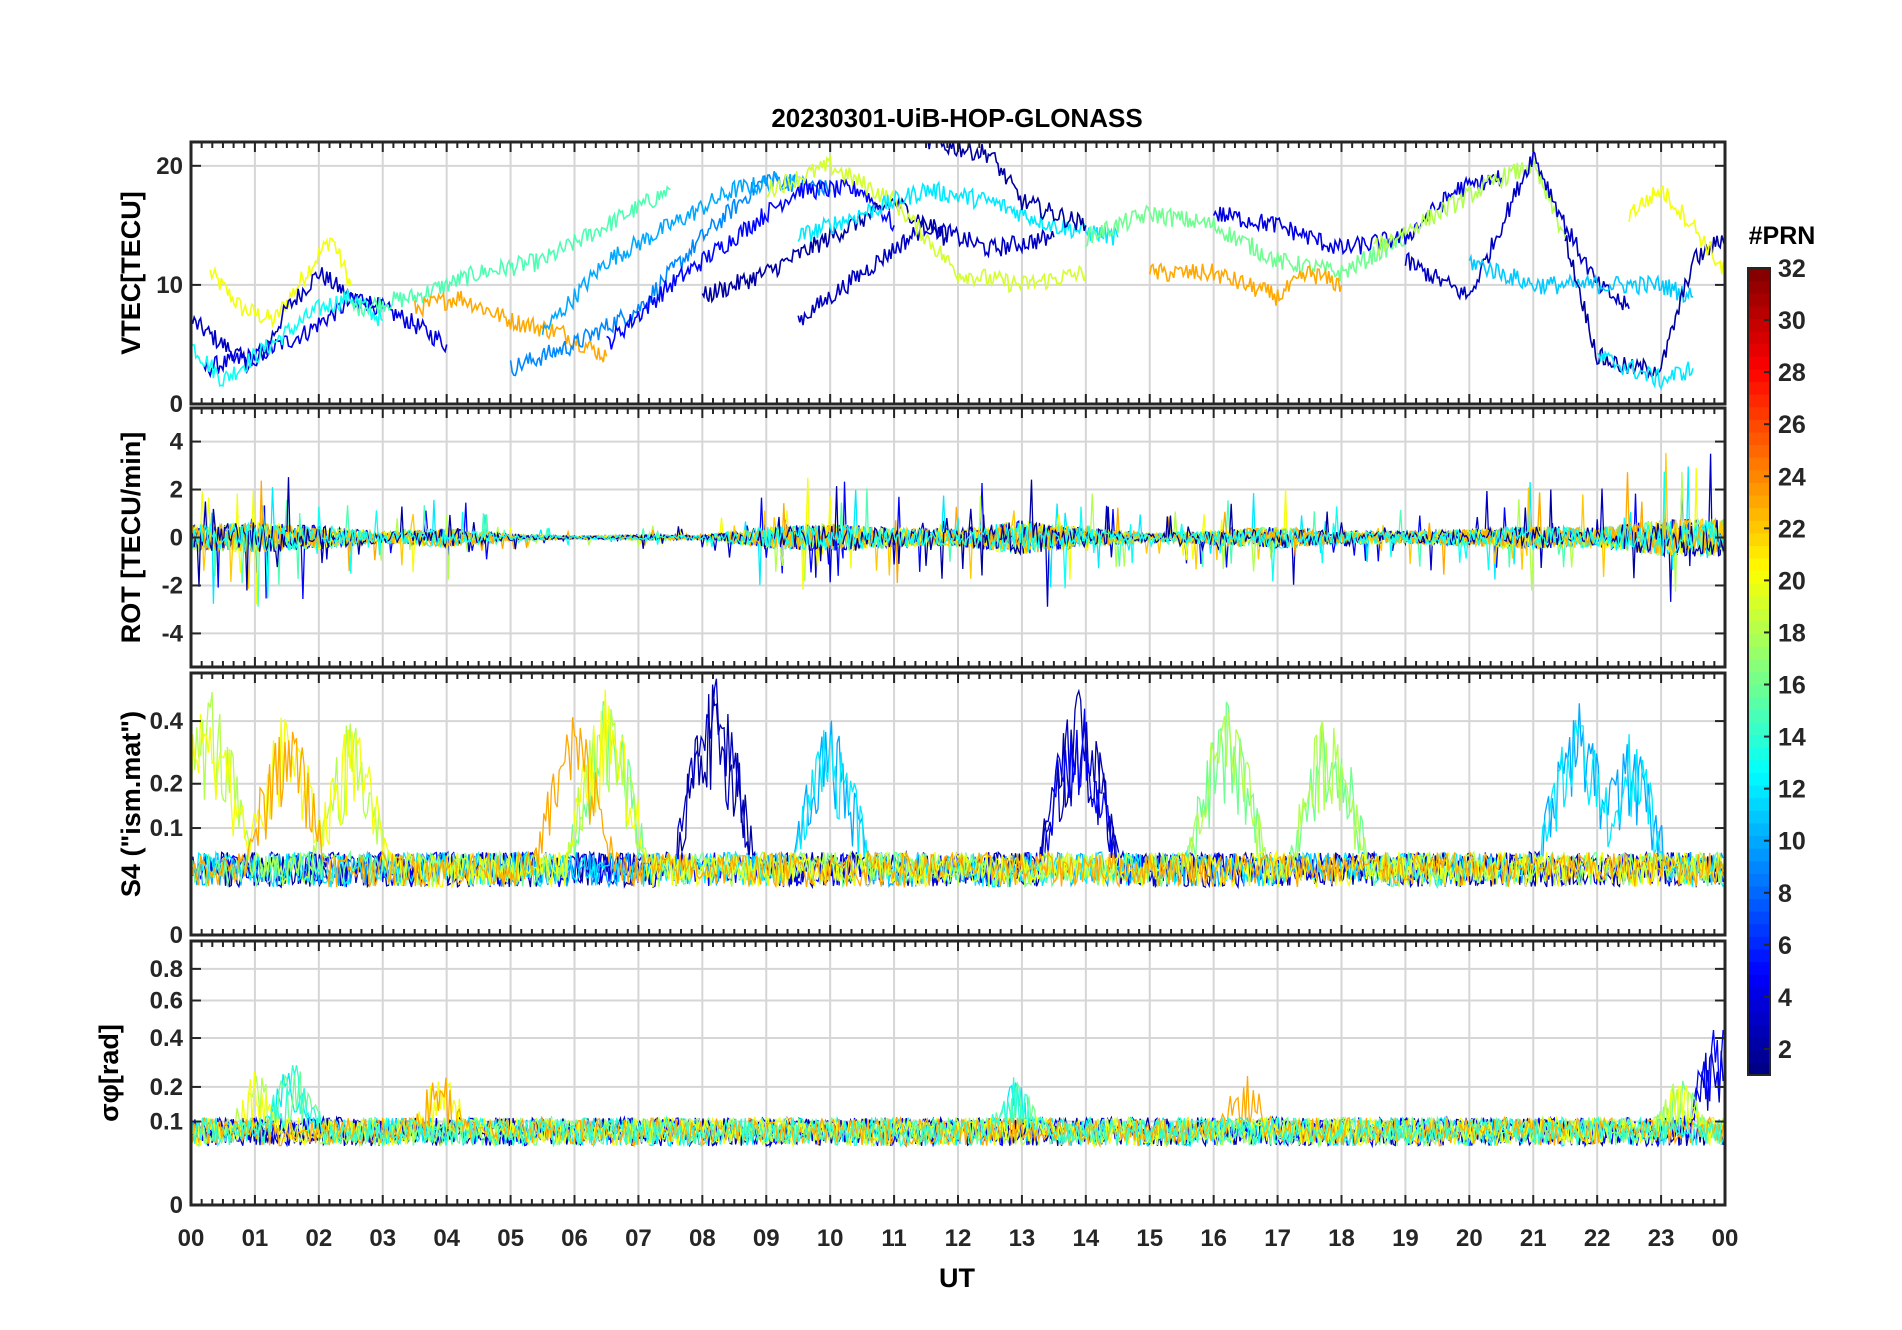 The width and height of the screenshot is (1902, 1330). What do you see at coordinates (131, 804) in the screenshot?
I see `y-axis-label: S4 ("ism.mat")` at bounding box center [131, 804].